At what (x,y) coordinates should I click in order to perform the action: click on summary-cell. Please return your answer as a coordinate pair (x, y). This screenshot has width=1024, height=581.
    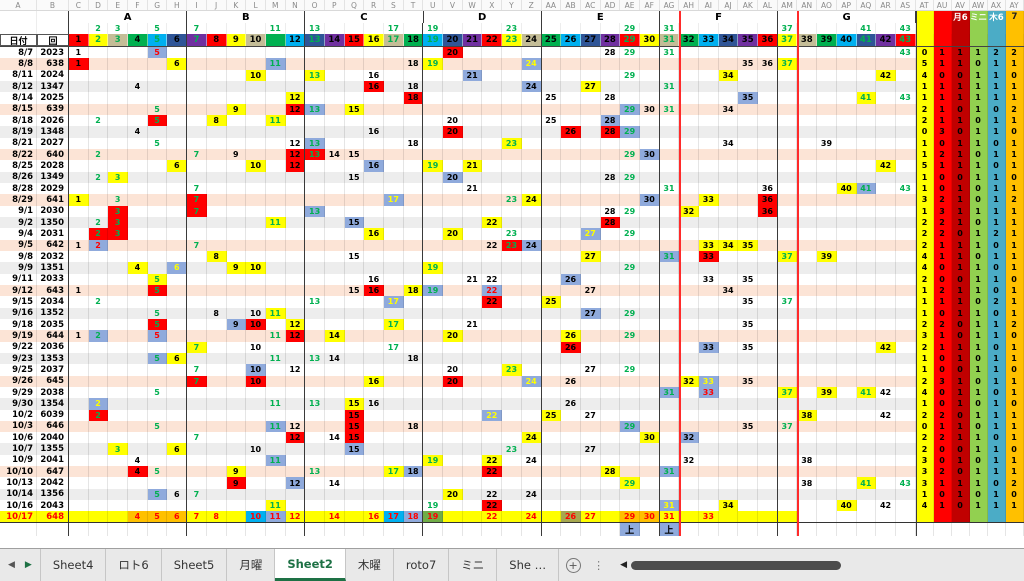
    Looking at the image, I should click on (960, 516).